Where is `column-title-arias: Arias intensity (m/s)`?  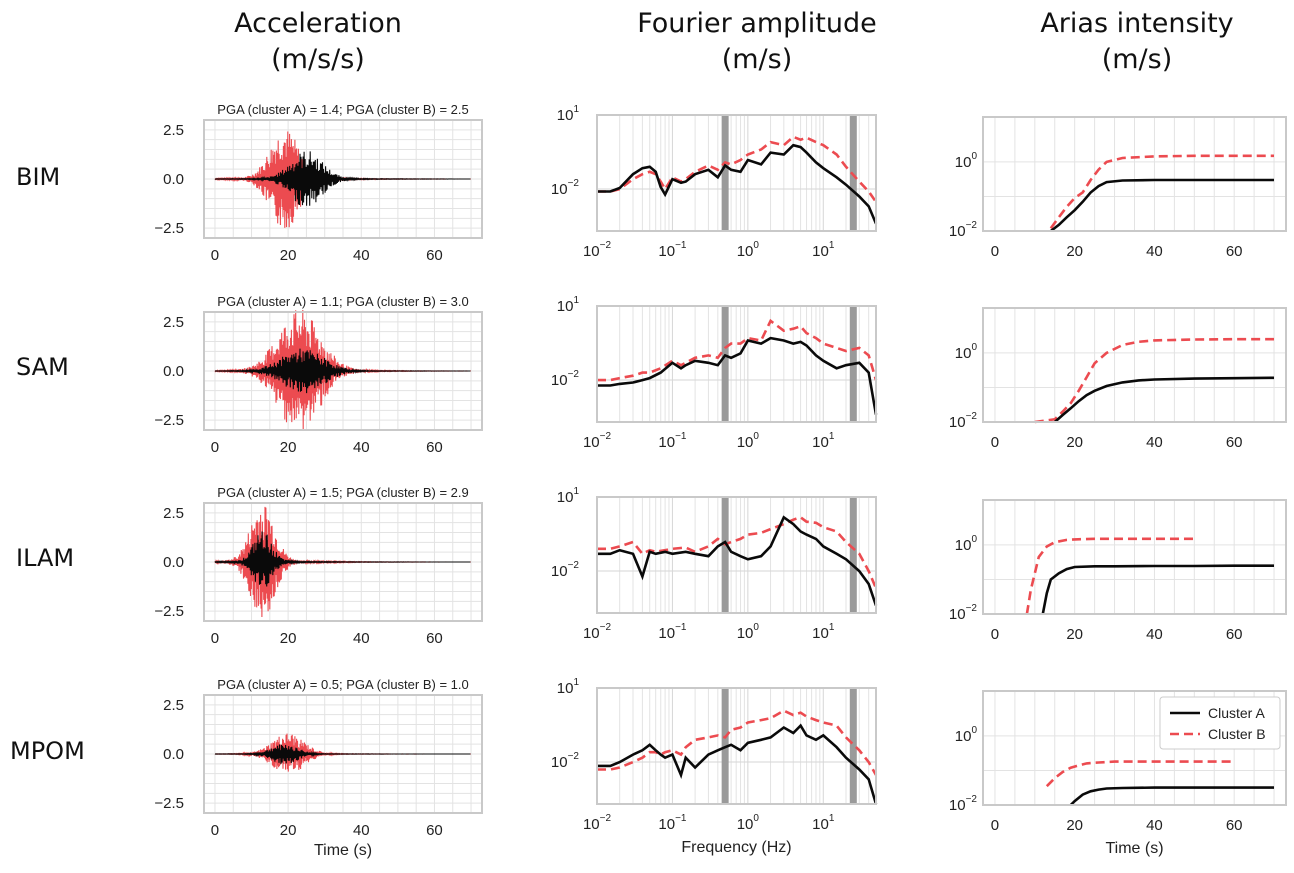
column-title-arias: Arias intensity (m/s) is located at coordinates (1136, 41).